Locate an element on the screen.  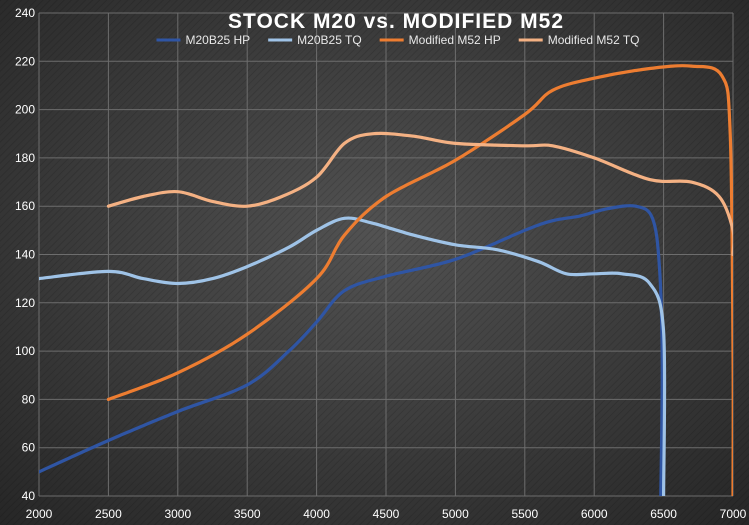
y-tick-label: 140 is located at coordinates (25, 255).